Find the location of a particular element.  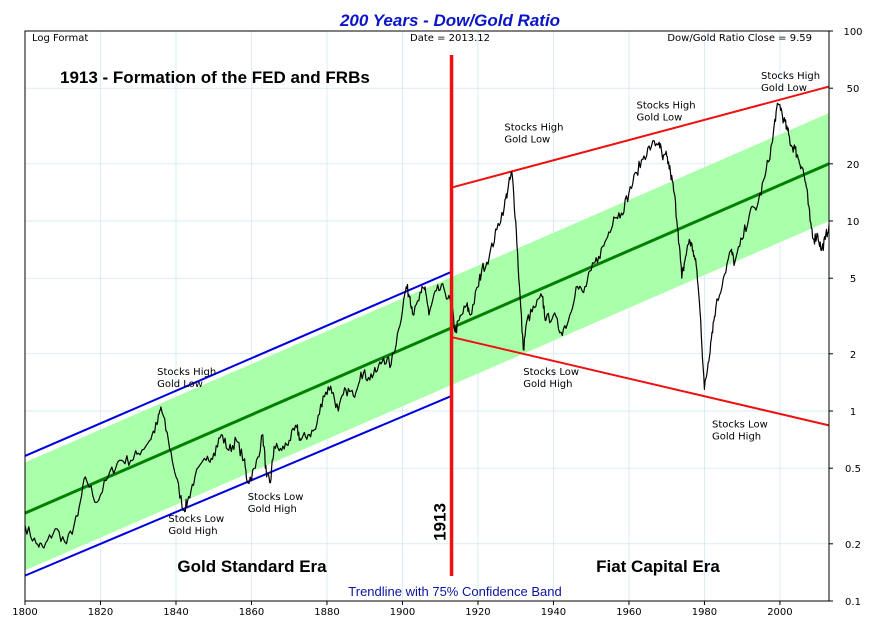

annotation-0: Stocks High Gold Low is located at coordinates (186, 378).